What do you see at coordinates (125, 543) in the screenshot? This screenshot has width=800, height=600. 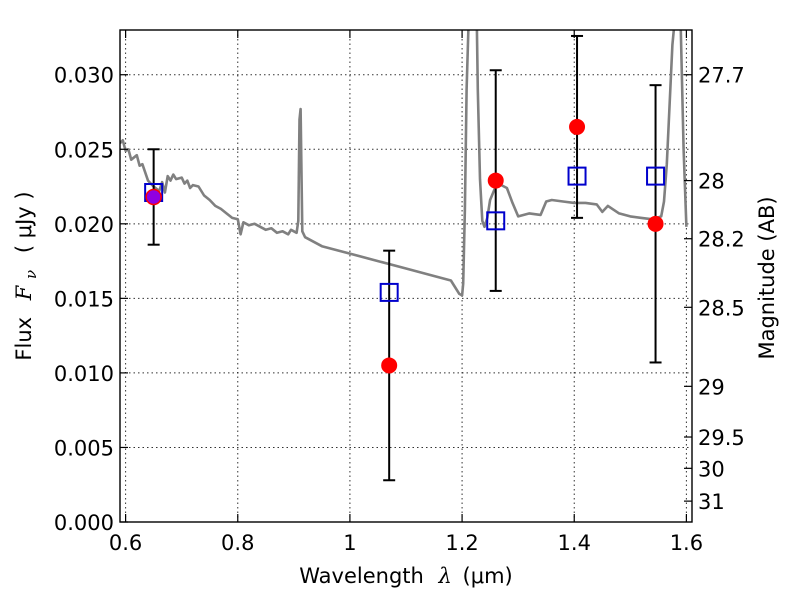 I see `x-tick-label-0: 0.6` at bounding box center [125, 543].